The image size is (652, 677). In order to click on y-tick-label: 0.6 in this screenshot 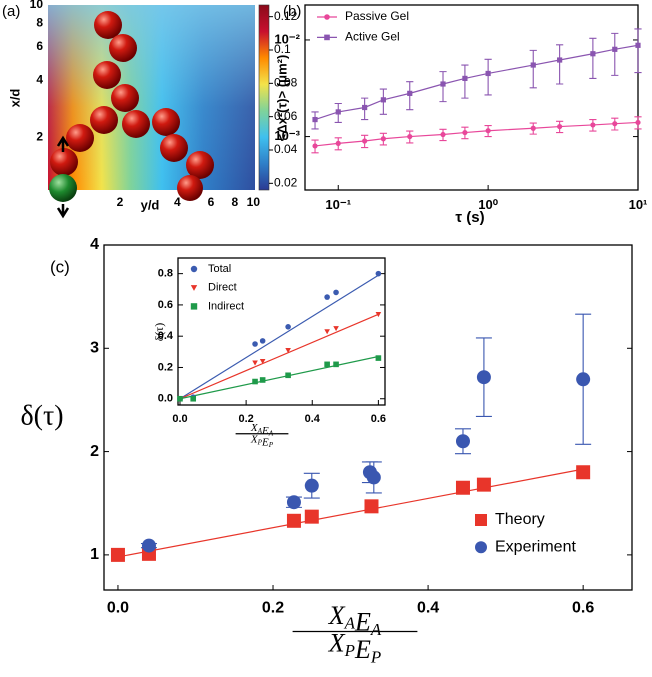, I will do `click(165, 305)`.